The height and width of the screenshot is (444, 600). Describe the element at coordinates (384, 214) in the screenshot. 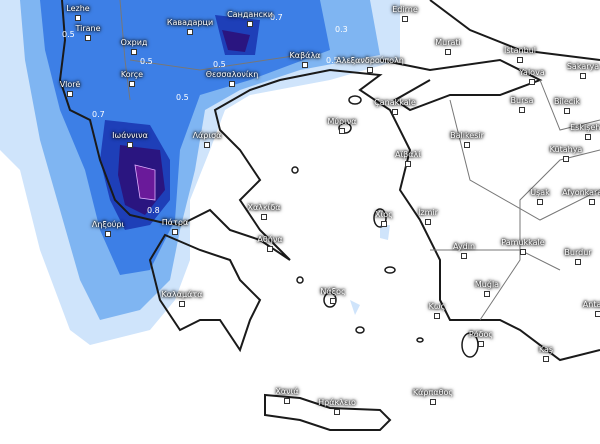

I see `city-label: Χίος` at that location.